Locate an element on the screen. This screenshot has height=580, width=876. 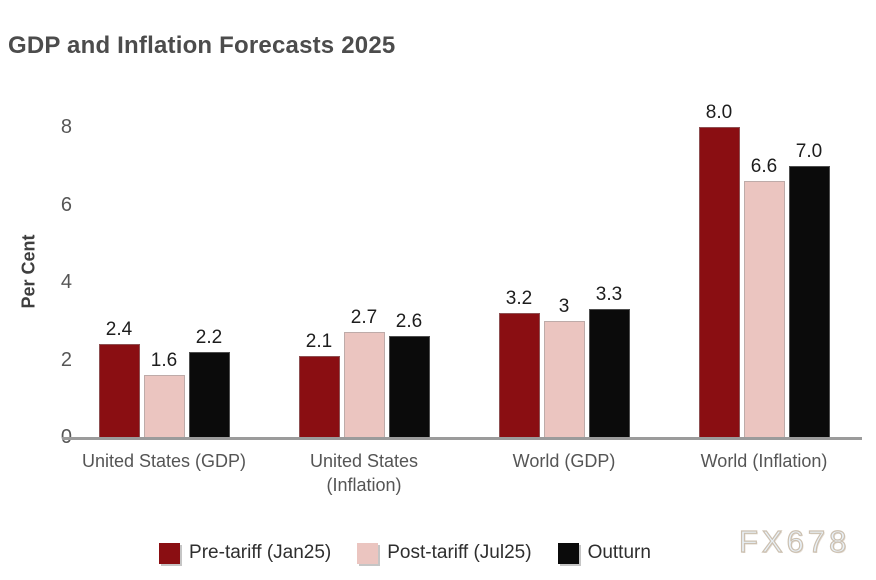
bar-value-label: 3 is located at coordinates (564, 306).